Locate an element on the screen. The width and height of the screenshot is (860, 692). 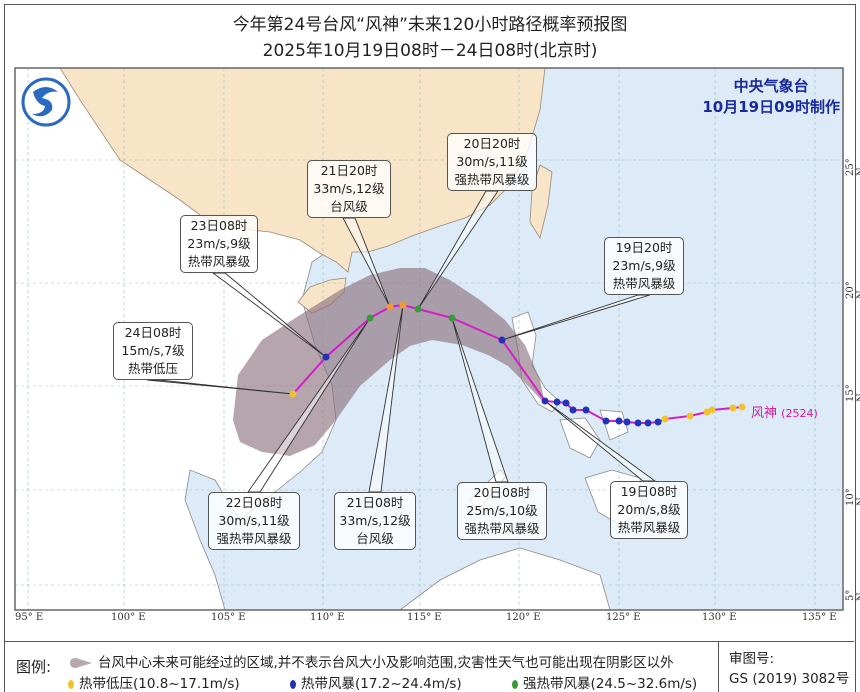
longitude-label: 115° E is located at coordinates (424, 617).